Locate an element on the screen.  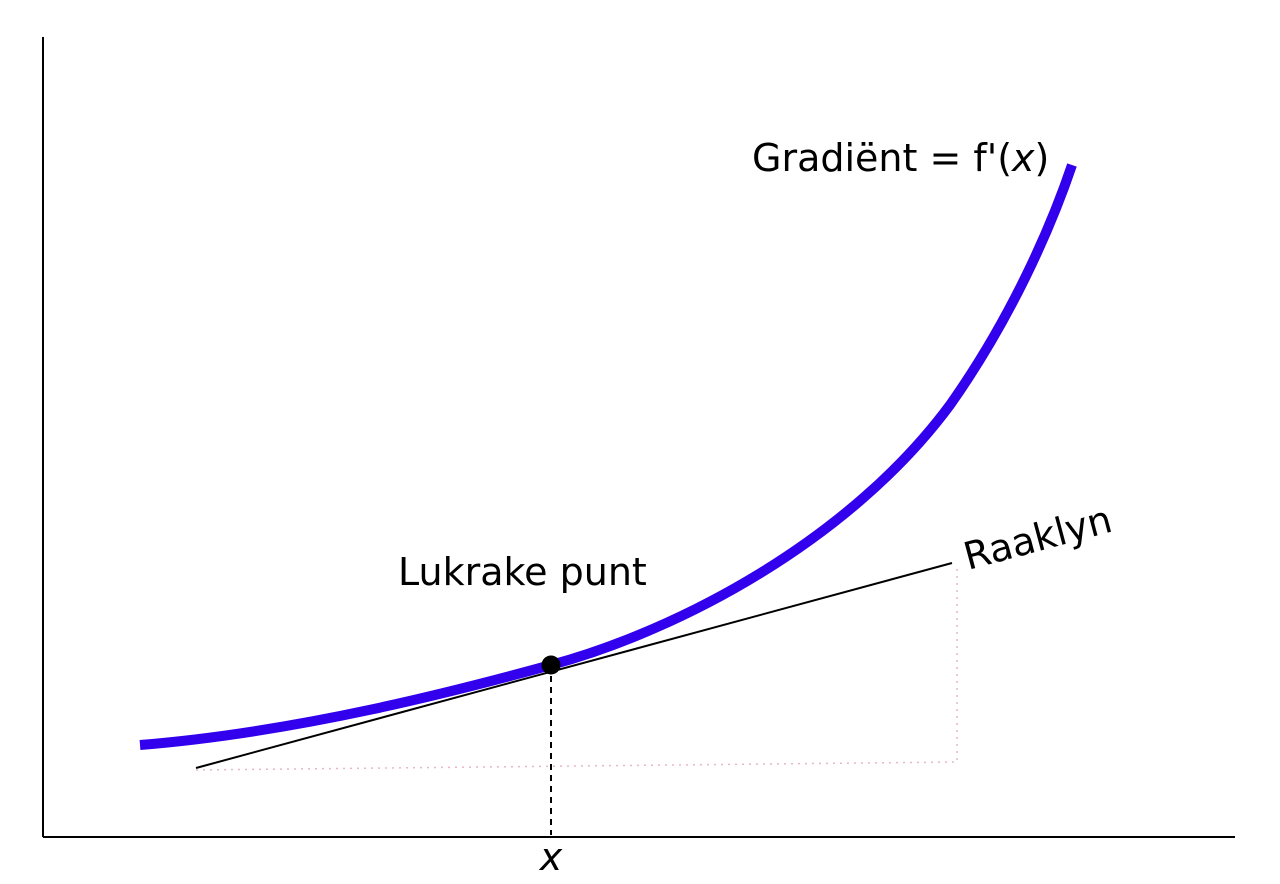
x-axis-label: x is located at coordinates (551, 857).